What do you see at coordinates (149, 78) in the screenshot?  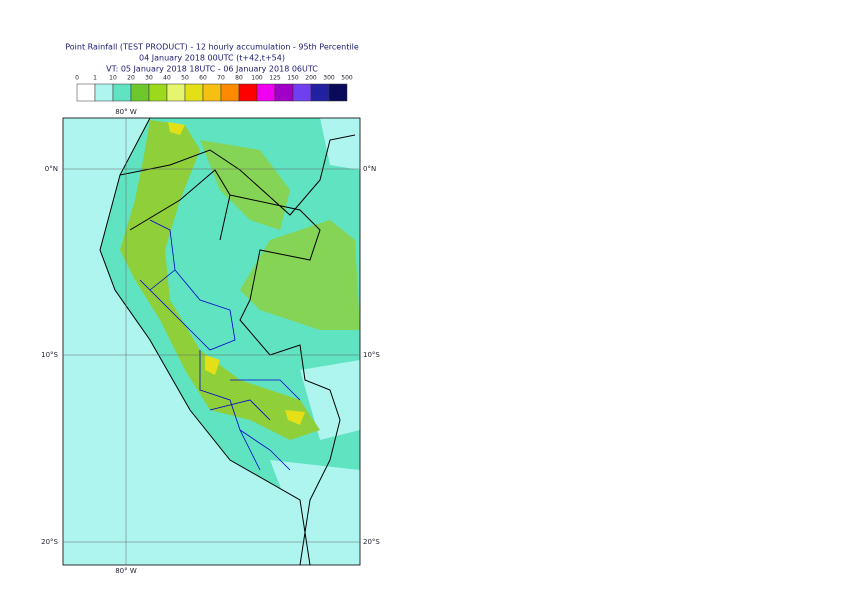 I see `legend-label: 30` at bounding box center [149, 78].